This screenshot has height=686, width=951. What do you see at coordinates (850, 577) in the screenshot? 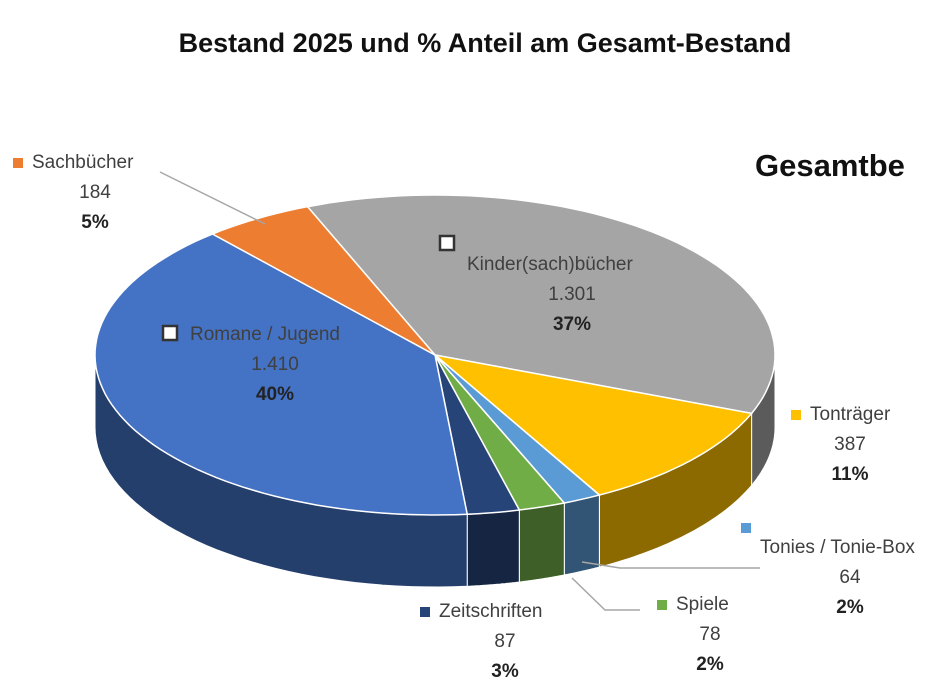
I see `value-label: 64` at bounding box center [850, 577].